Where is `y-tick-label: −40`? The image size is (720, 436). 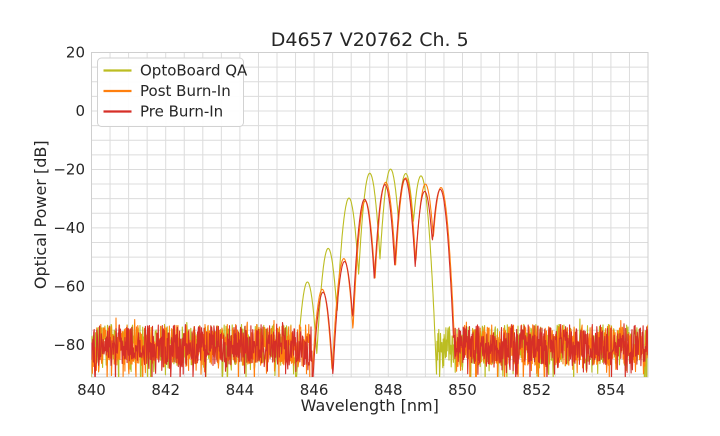 y-tick-label: −40 is located at coordinates (69, 228).